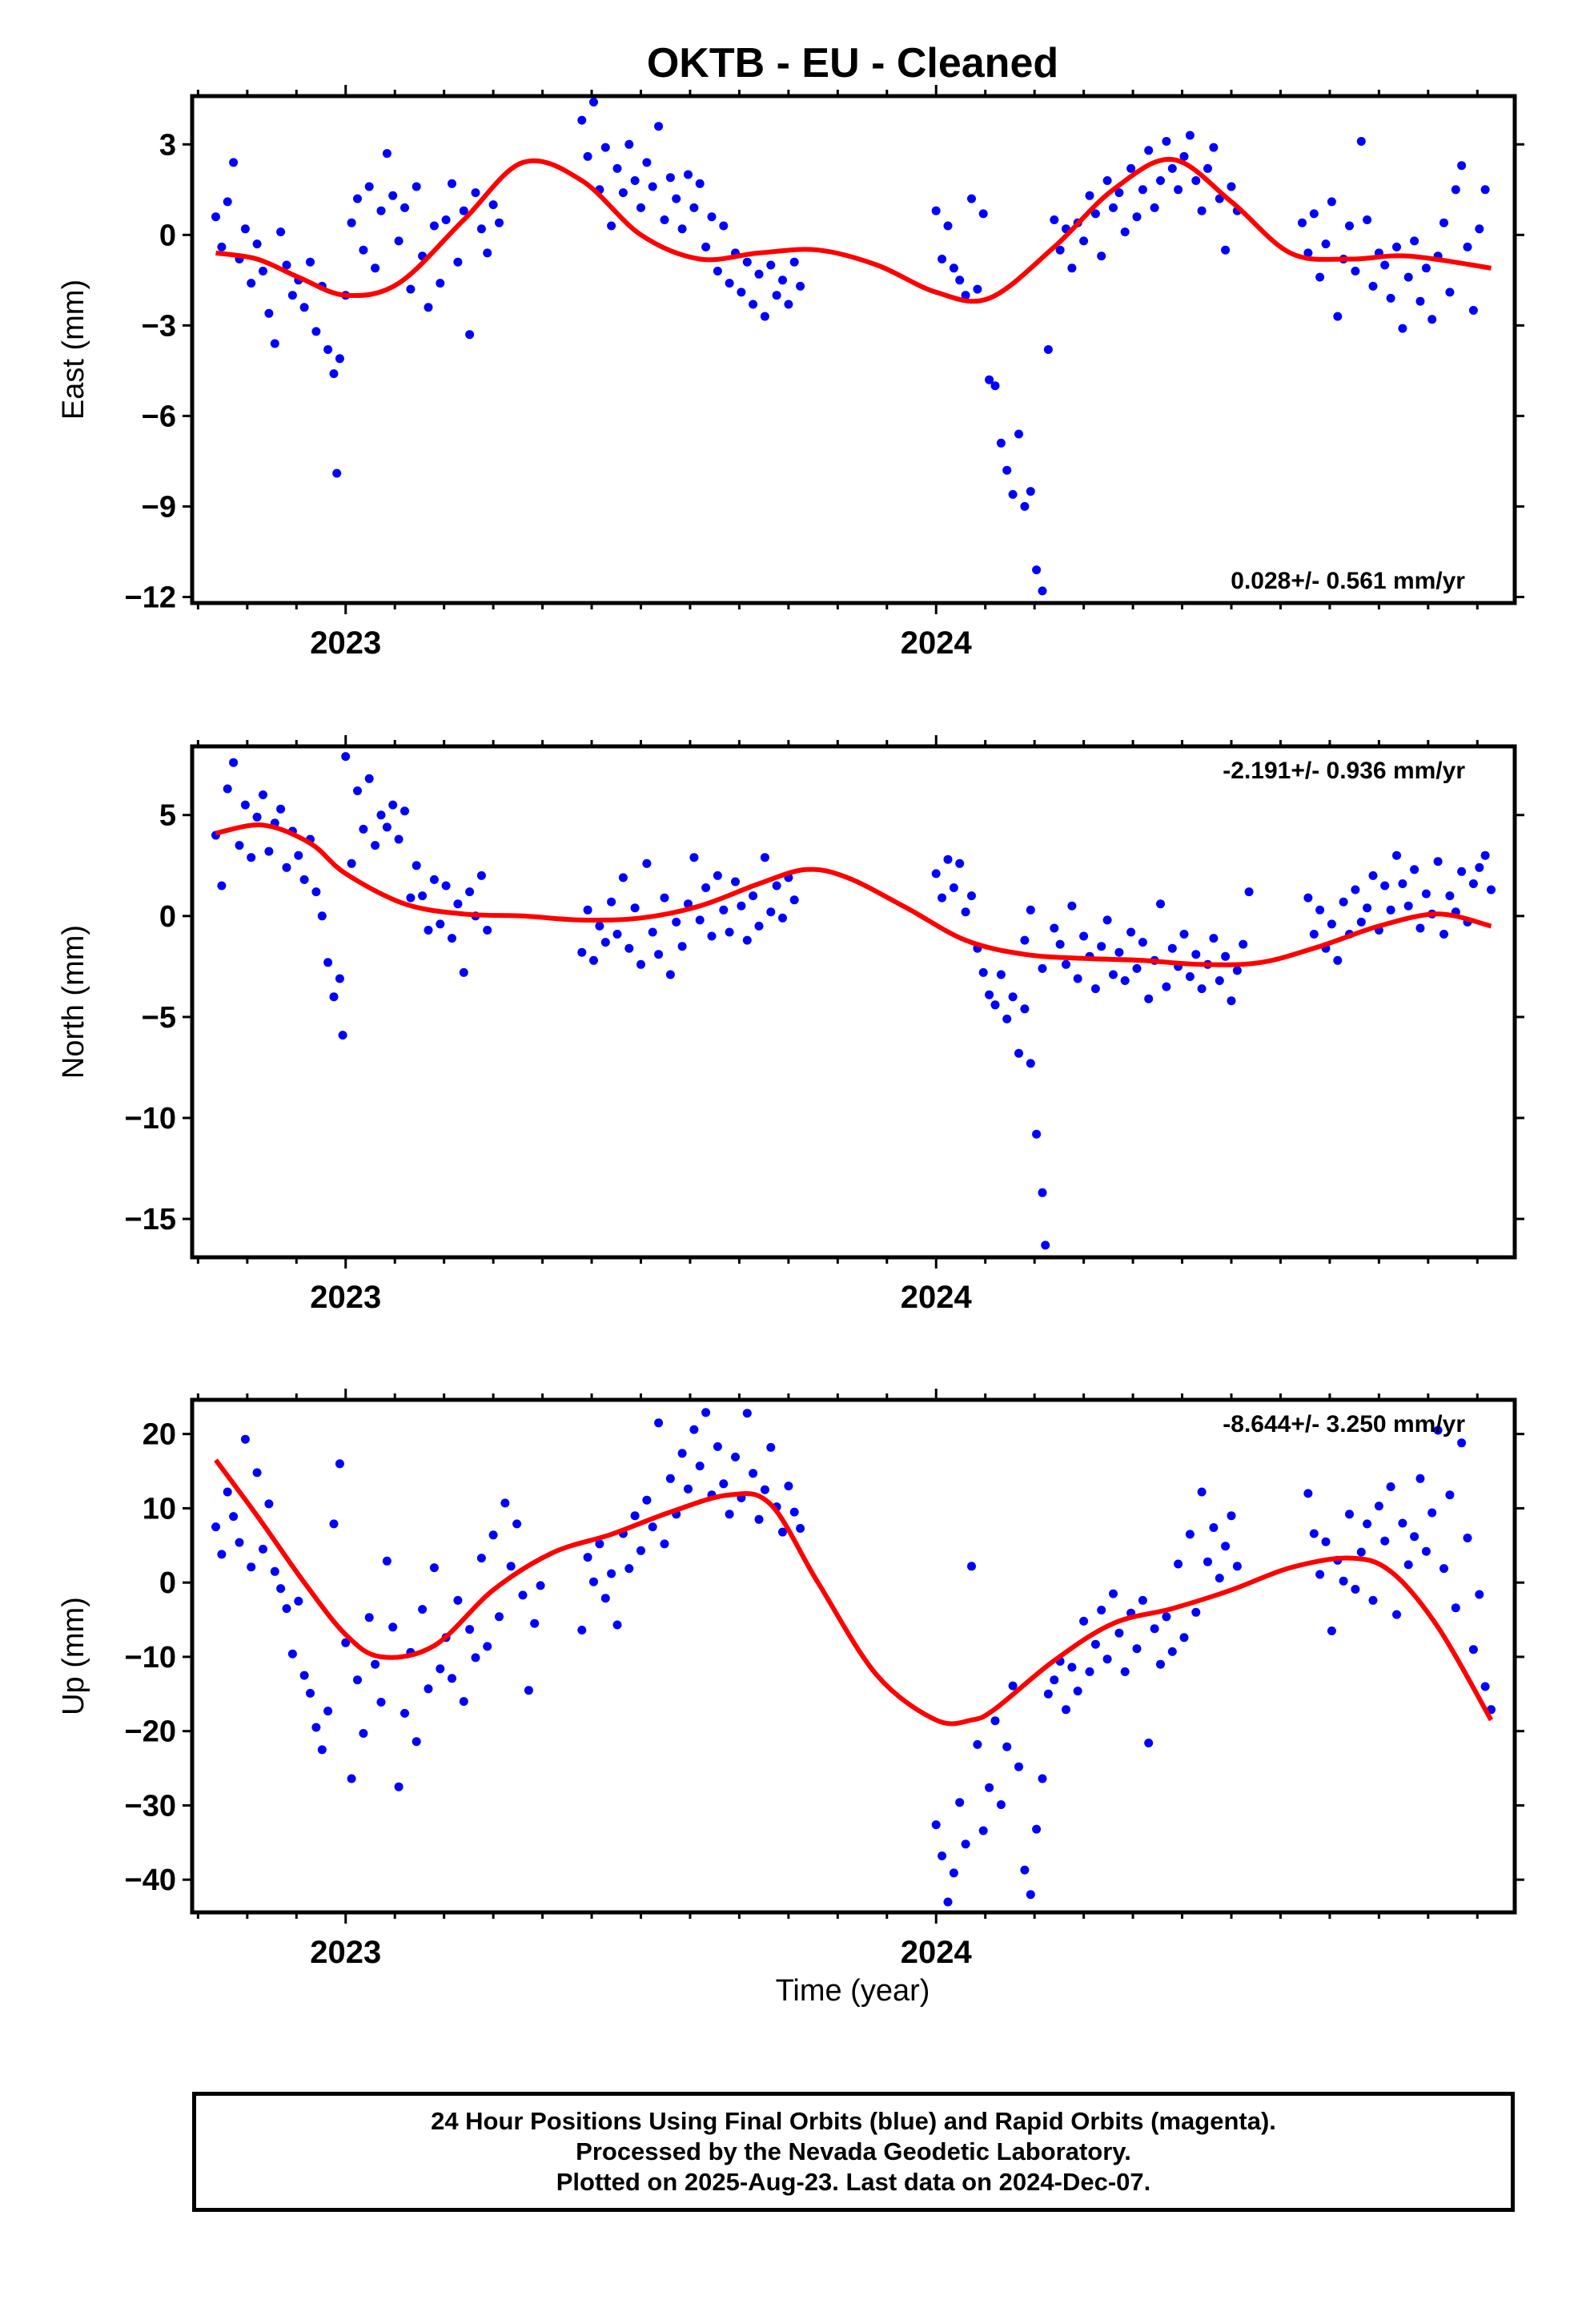 This screenshot has height=2324, width=1582. What do you see at coordinates (1344, 771) in the screenshot?
I see `rate-annotation: -2.191+/- 0.936 mm/yr` at bounding box center [1344, 771].